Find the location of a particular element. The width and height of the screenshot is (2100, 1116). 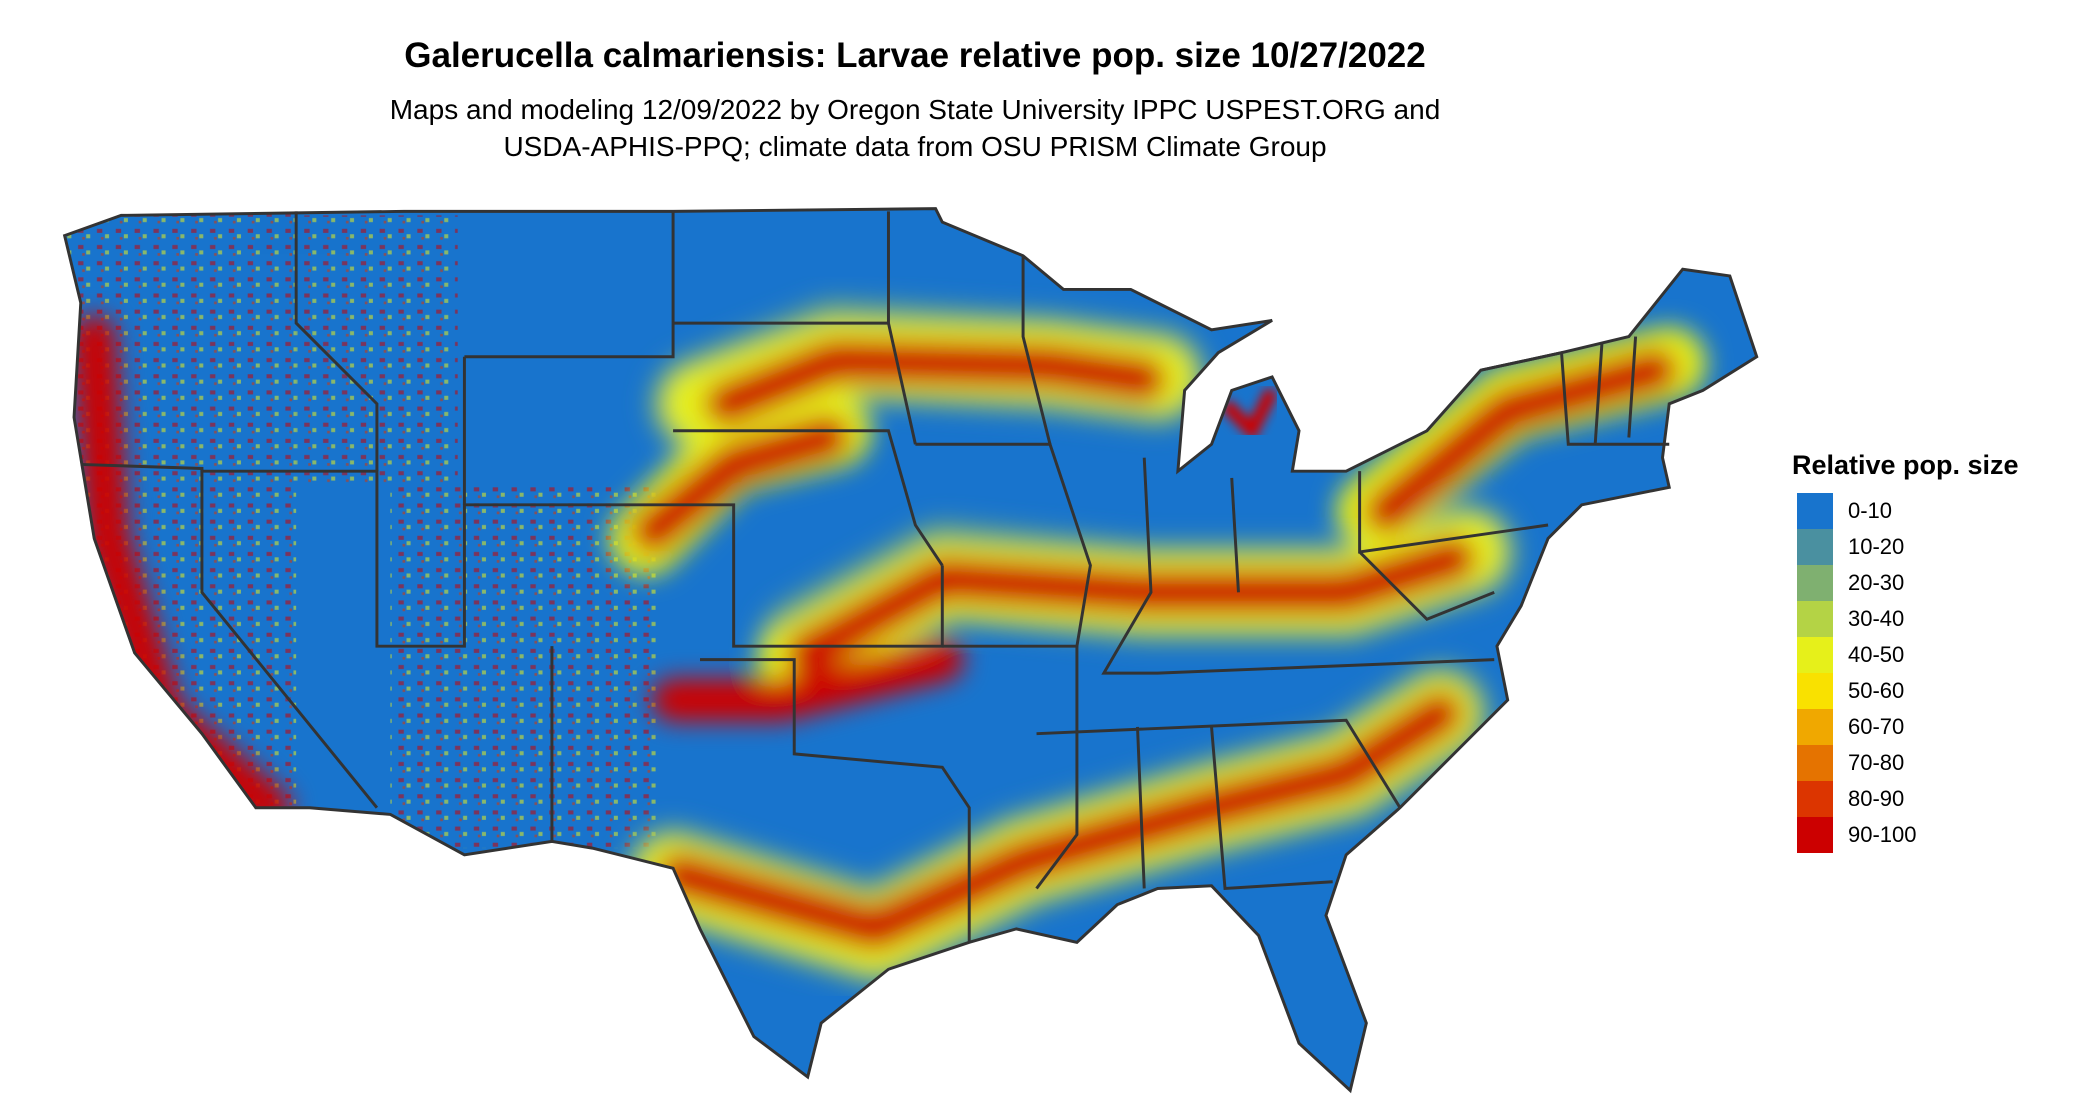

legend-label: 60-70 is located at coordinates (1876, 726).